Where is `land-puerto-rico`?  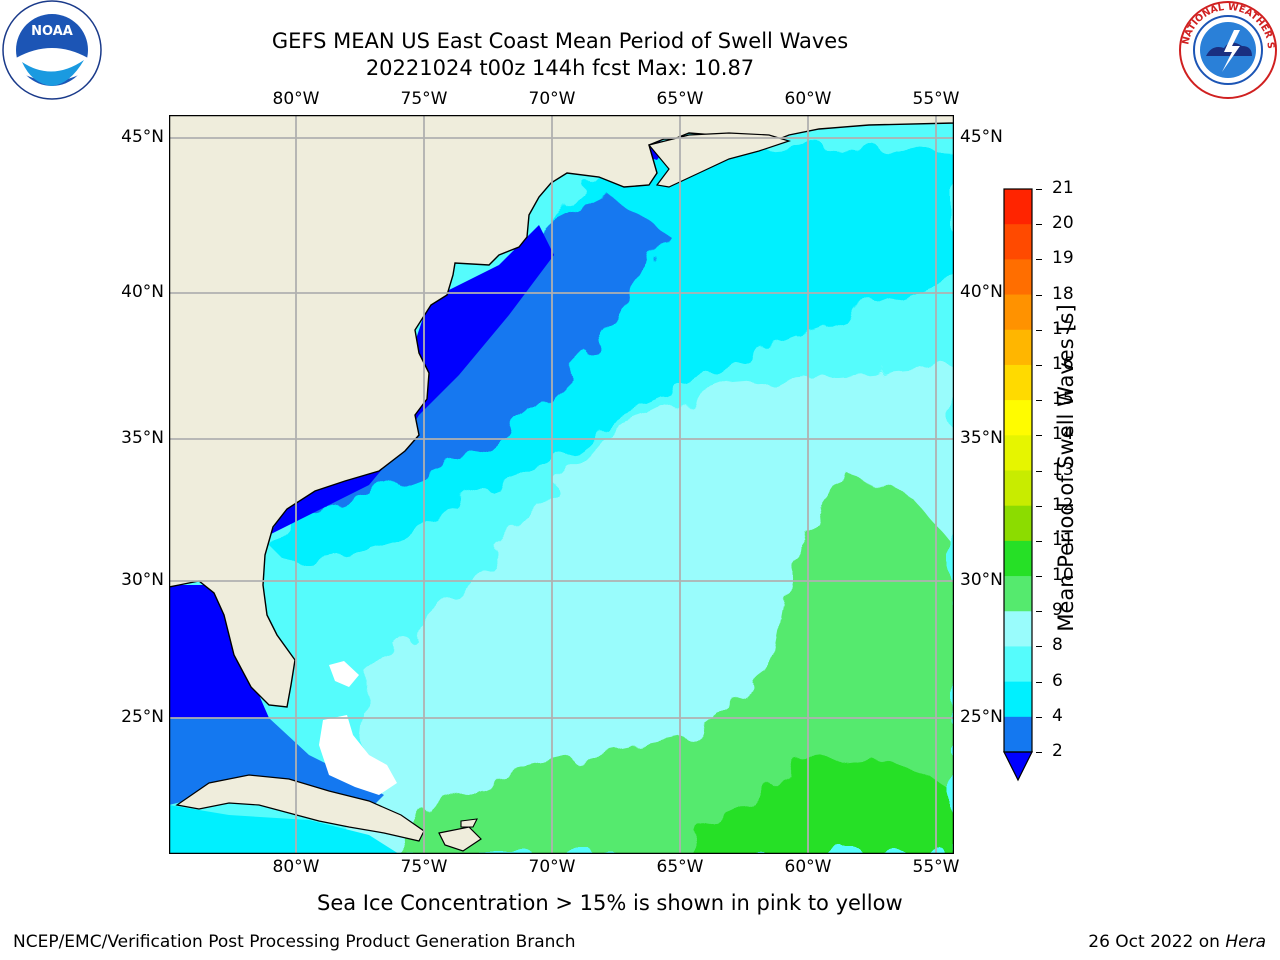 land-puerto-rico is located at coordinates (469, 823).